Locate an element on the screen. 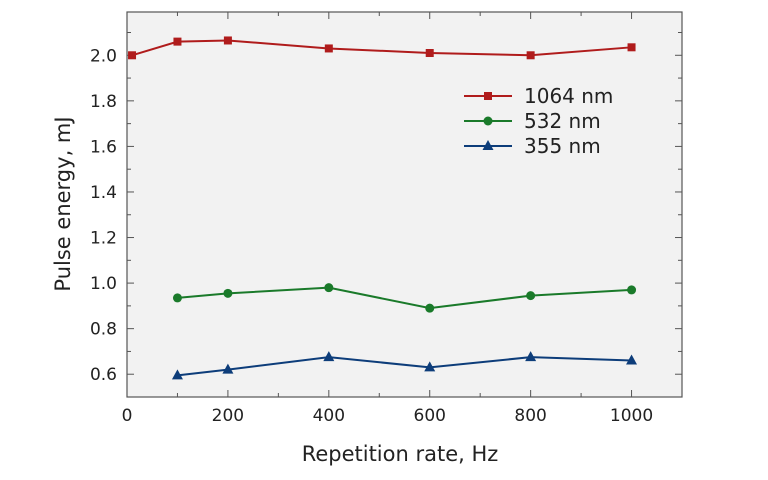 The height and width of the screenshot is (480, 768). x-tick-label: 600 is located at coordinates (430, 416).